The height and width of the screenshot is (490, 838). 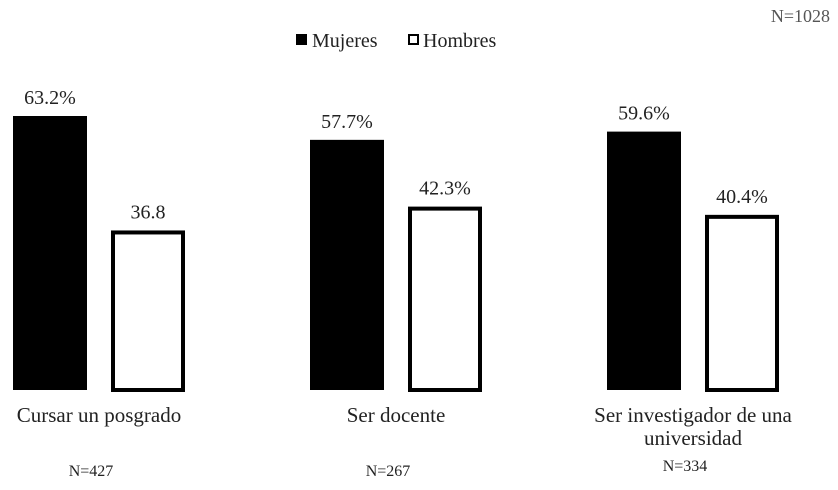 I want to click on bar-mujeres-ser-investigador-de-una-universidad, so click(x=644, y=260).